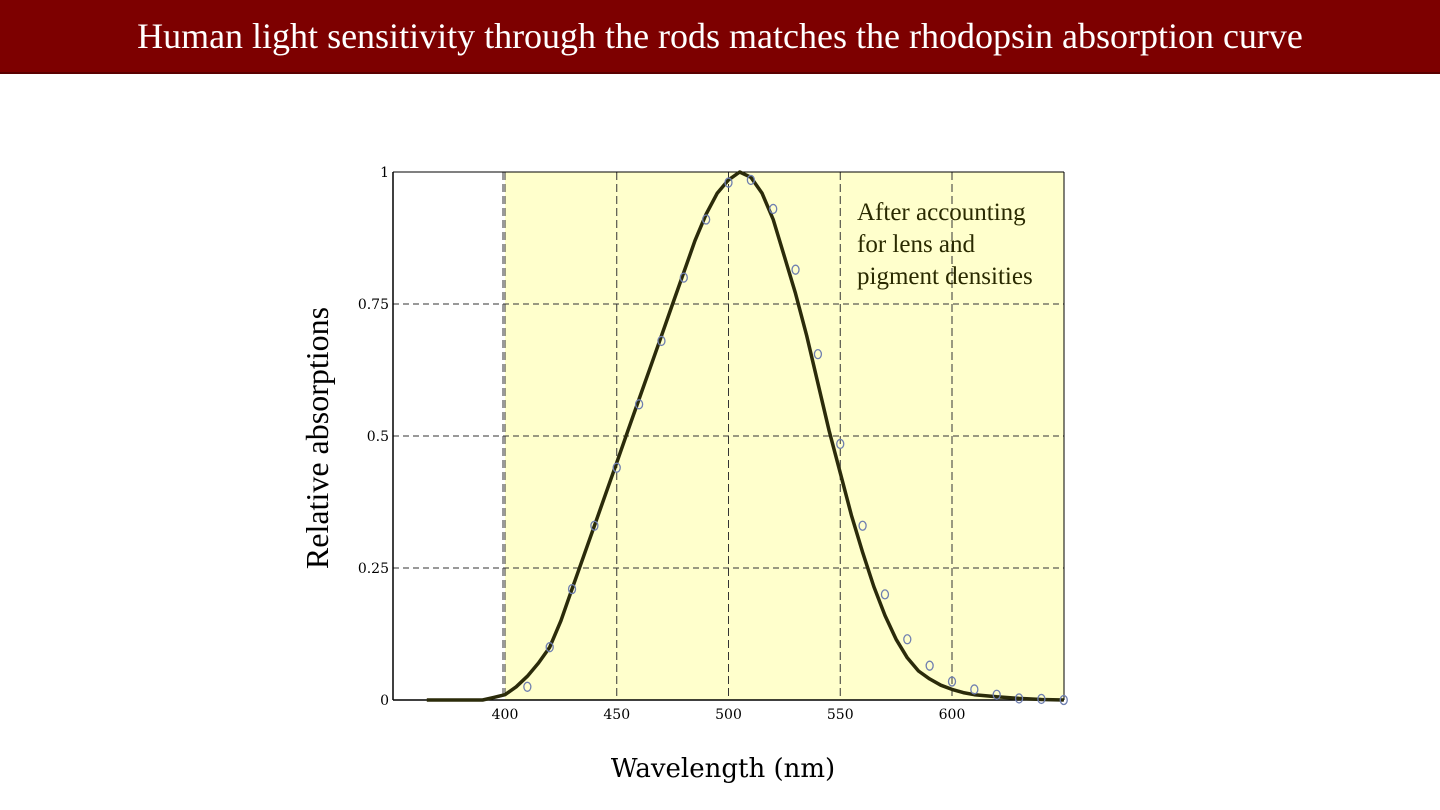 This screenshot has width=1440, height=810. I want to click on x-tick-label: 450, so click(616, 715).